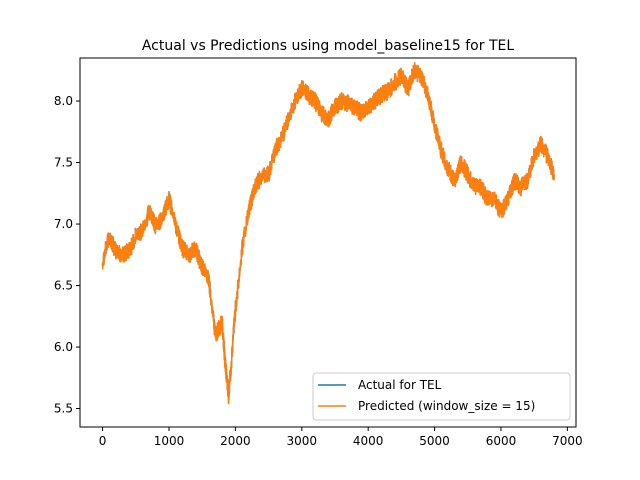 Image resolution: width=640 pixels, height=480 pixels. What do you see at coordinates (63, 163) in the screenshot?
I see `y-tick-label: 7.5` at bounding box center [63, 163].